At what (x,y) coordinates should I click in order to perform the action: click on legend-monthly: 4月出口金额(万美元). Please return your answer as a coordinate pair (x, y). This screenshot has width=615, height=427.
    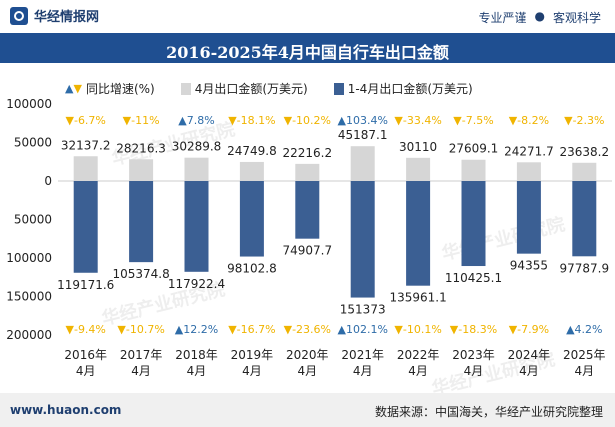
    Looking at the image, I should click on (244, 88).